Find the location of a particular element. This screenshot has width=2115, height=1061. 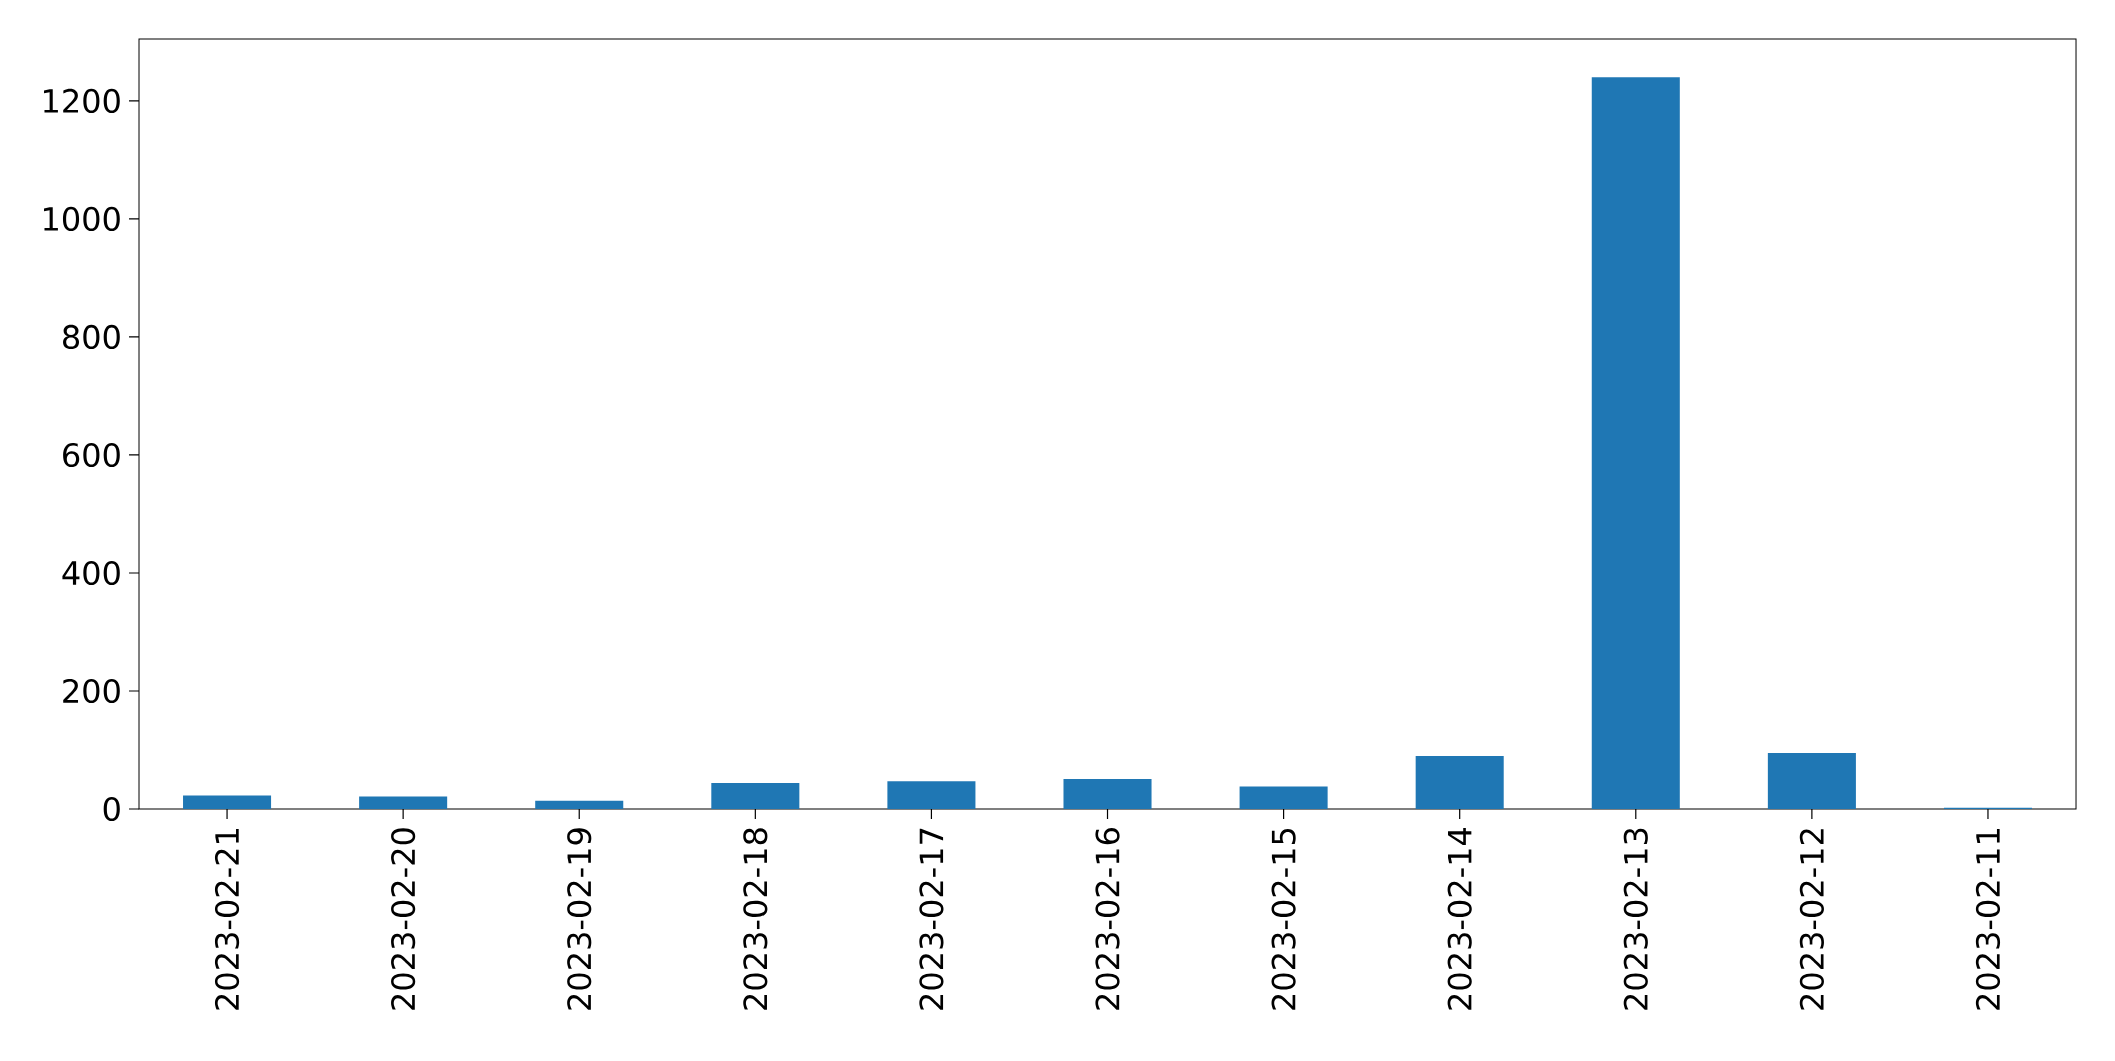

x-tick-label: 2023-02-19 is located at coordinates (579, 919).